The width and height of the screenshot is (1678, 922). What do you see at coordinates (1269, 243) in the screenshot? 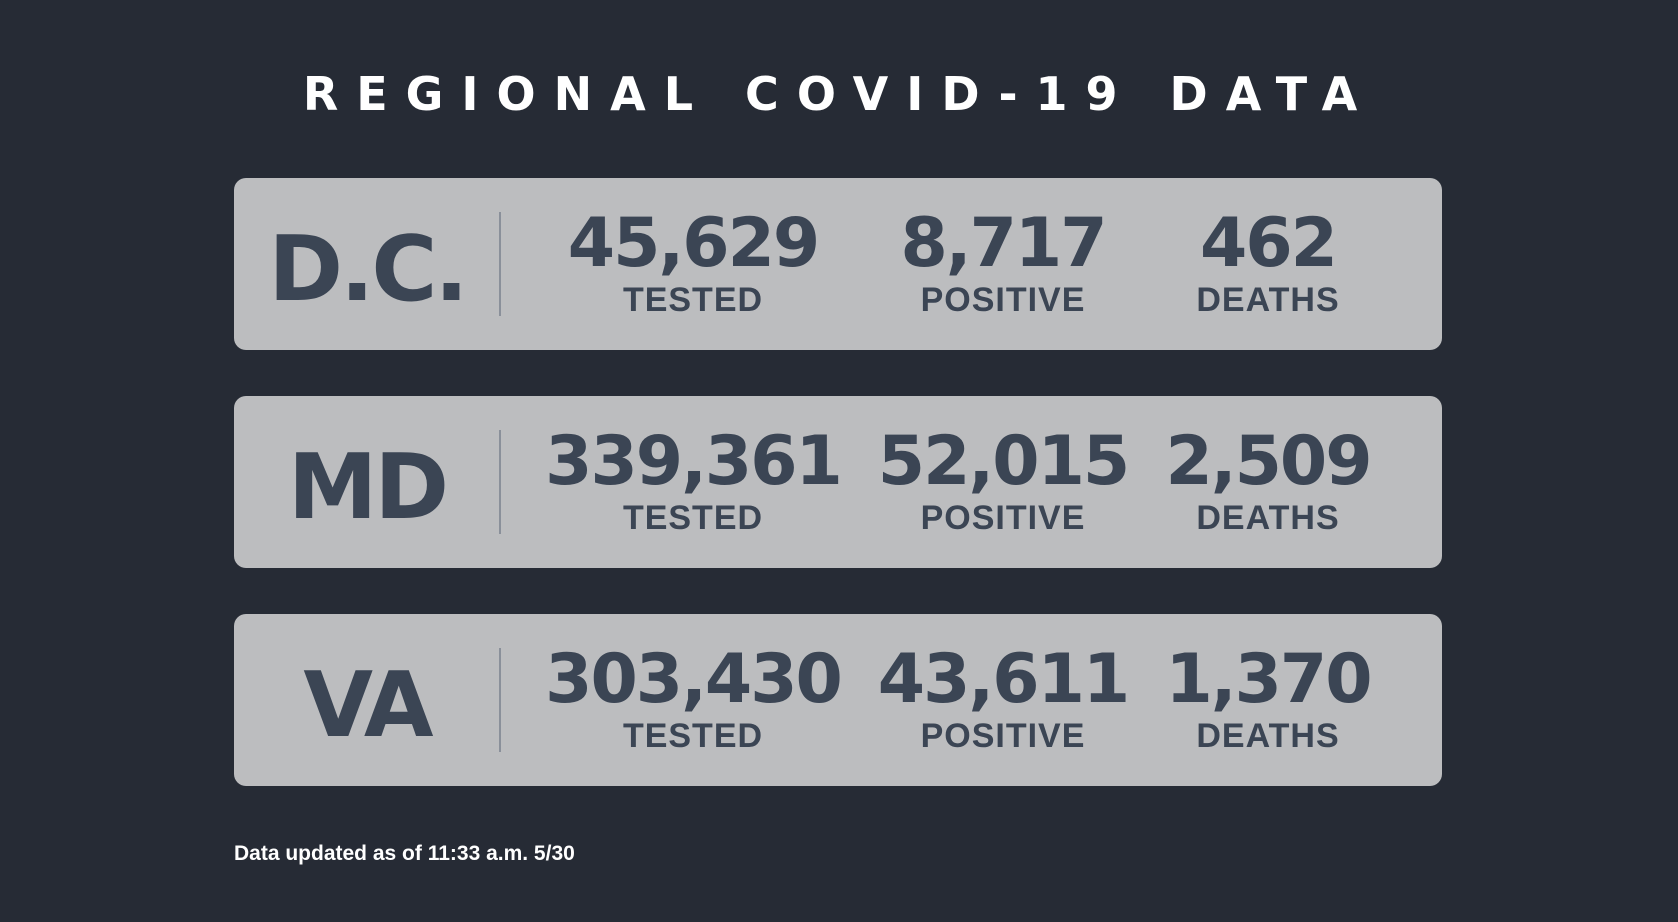
I see `deaths-value: 462` at bounding box center [1269, 243].